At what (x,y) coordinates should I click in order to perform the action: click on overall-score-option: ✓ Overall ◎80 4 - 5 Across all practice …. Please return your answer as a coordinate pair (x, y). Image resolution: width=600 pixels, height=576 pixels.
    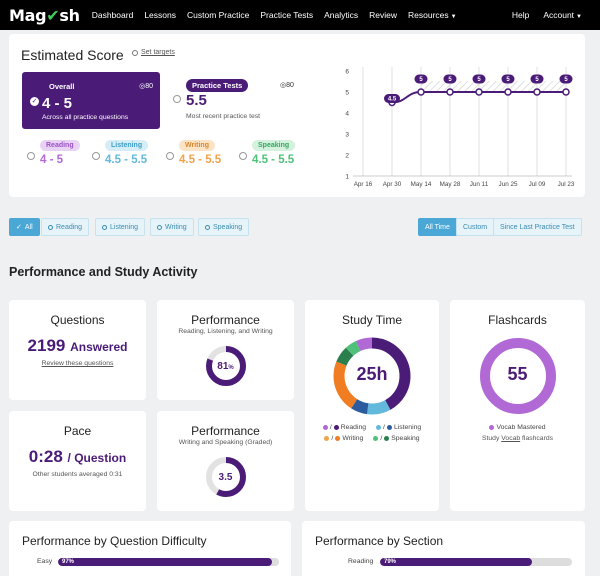
    Looking at the image, I should click on (91, 100).